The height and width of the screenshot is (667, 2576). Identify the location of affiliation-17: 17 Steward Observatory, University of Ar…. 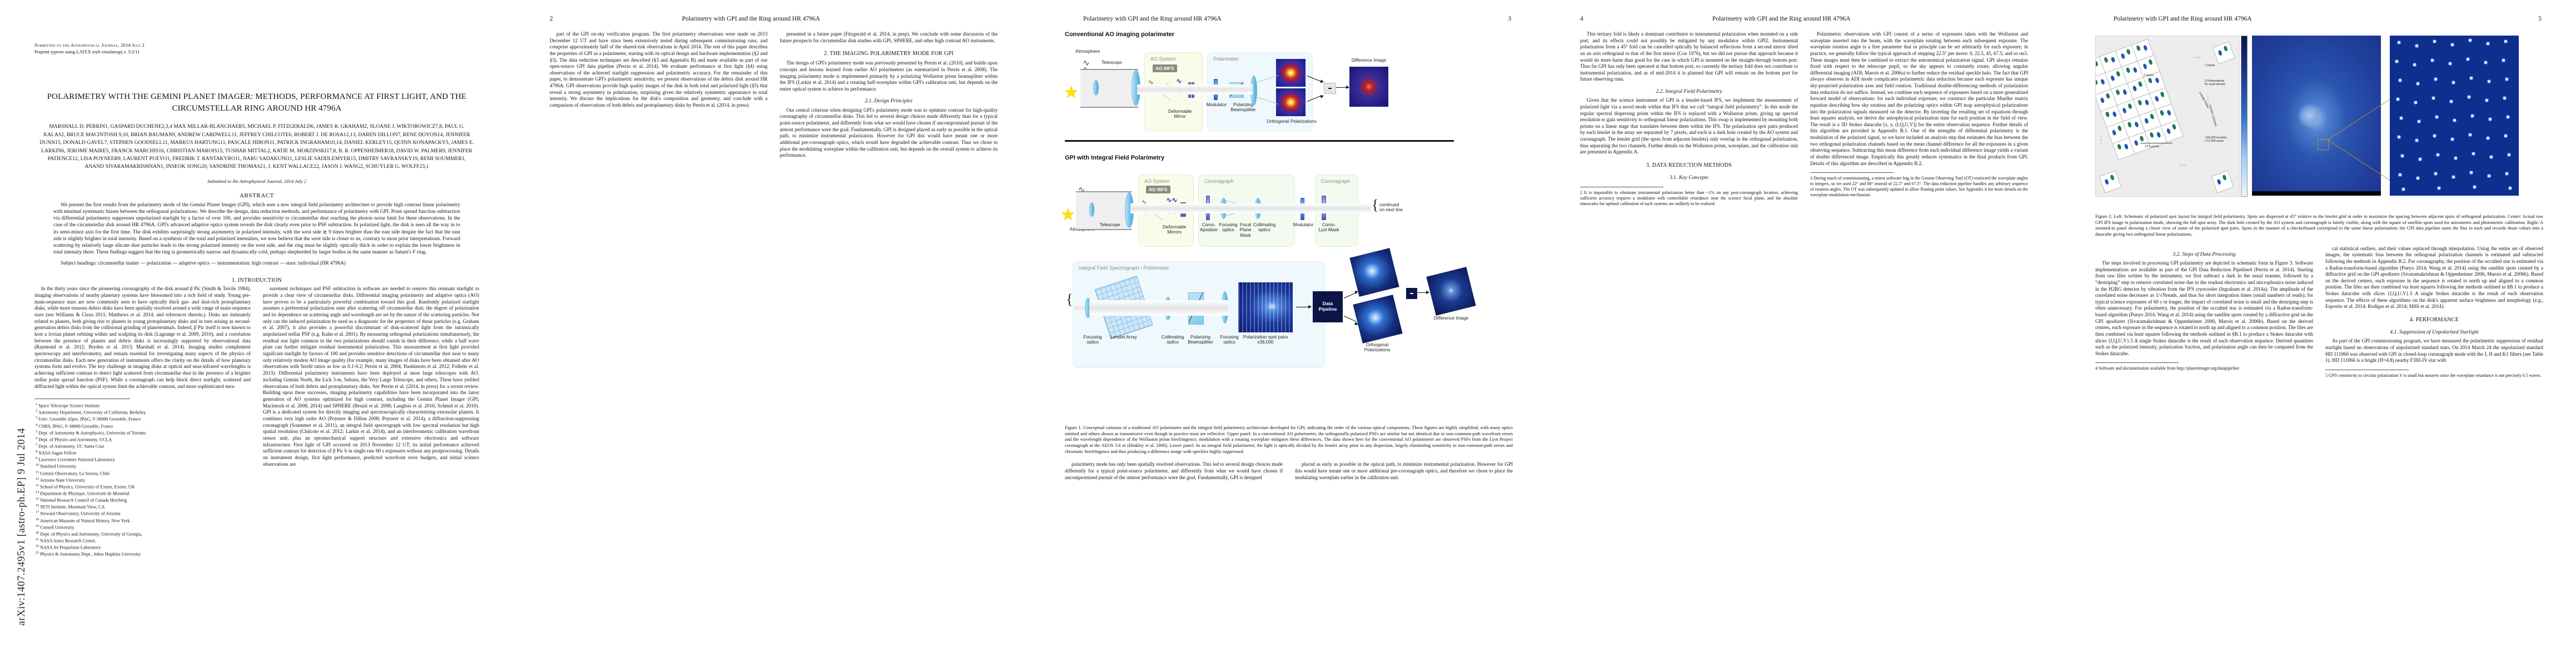
(78, 513).